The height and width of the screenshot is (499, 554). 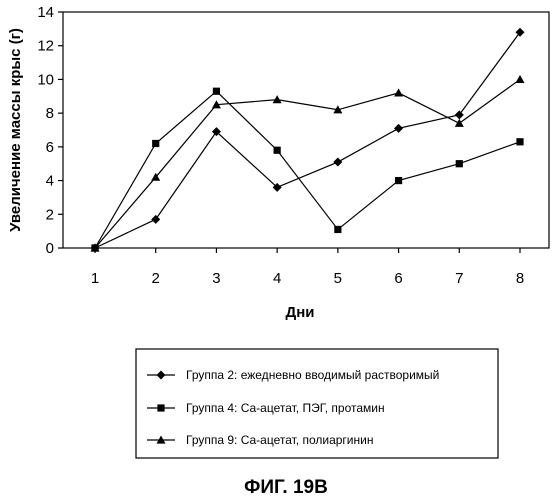 I want to click on legend-label: Группа 2: ежедневно вводимый растворимый, so click(x=312, y=375).